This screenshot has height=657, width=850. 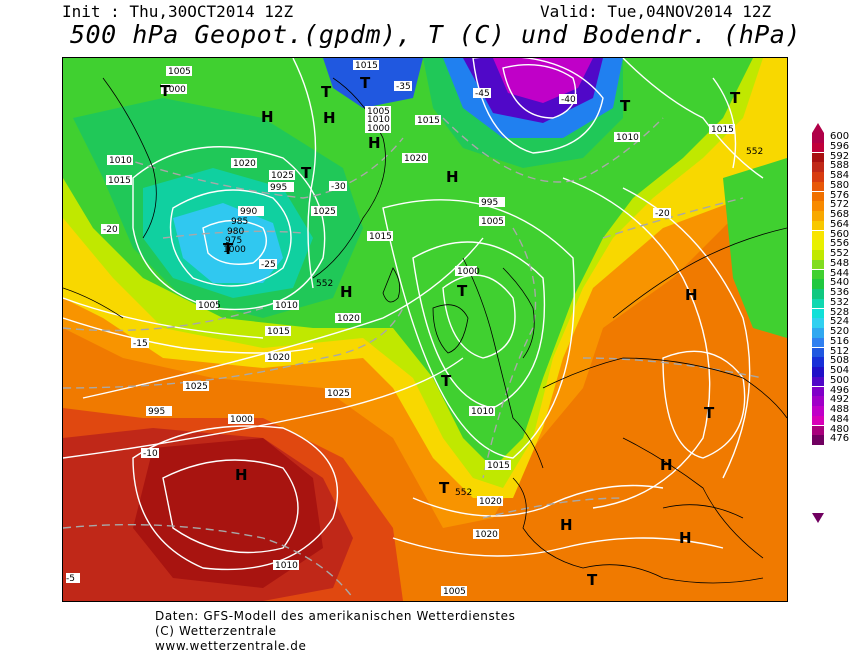 I want to click on legend-value: 476, so click(x=840, y=439).